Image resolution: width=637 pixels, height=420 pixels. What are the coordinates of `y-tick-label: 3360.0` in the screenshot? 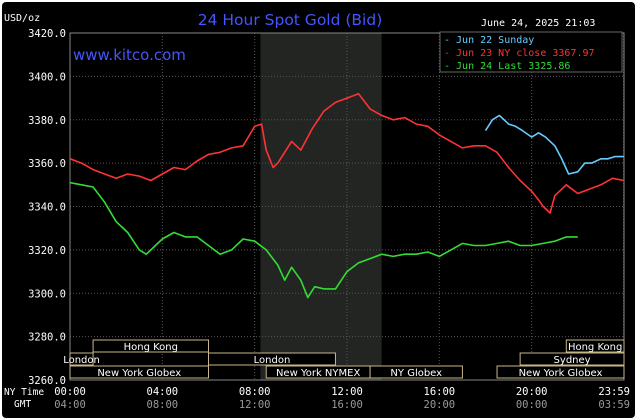 It's located at (47, 164).